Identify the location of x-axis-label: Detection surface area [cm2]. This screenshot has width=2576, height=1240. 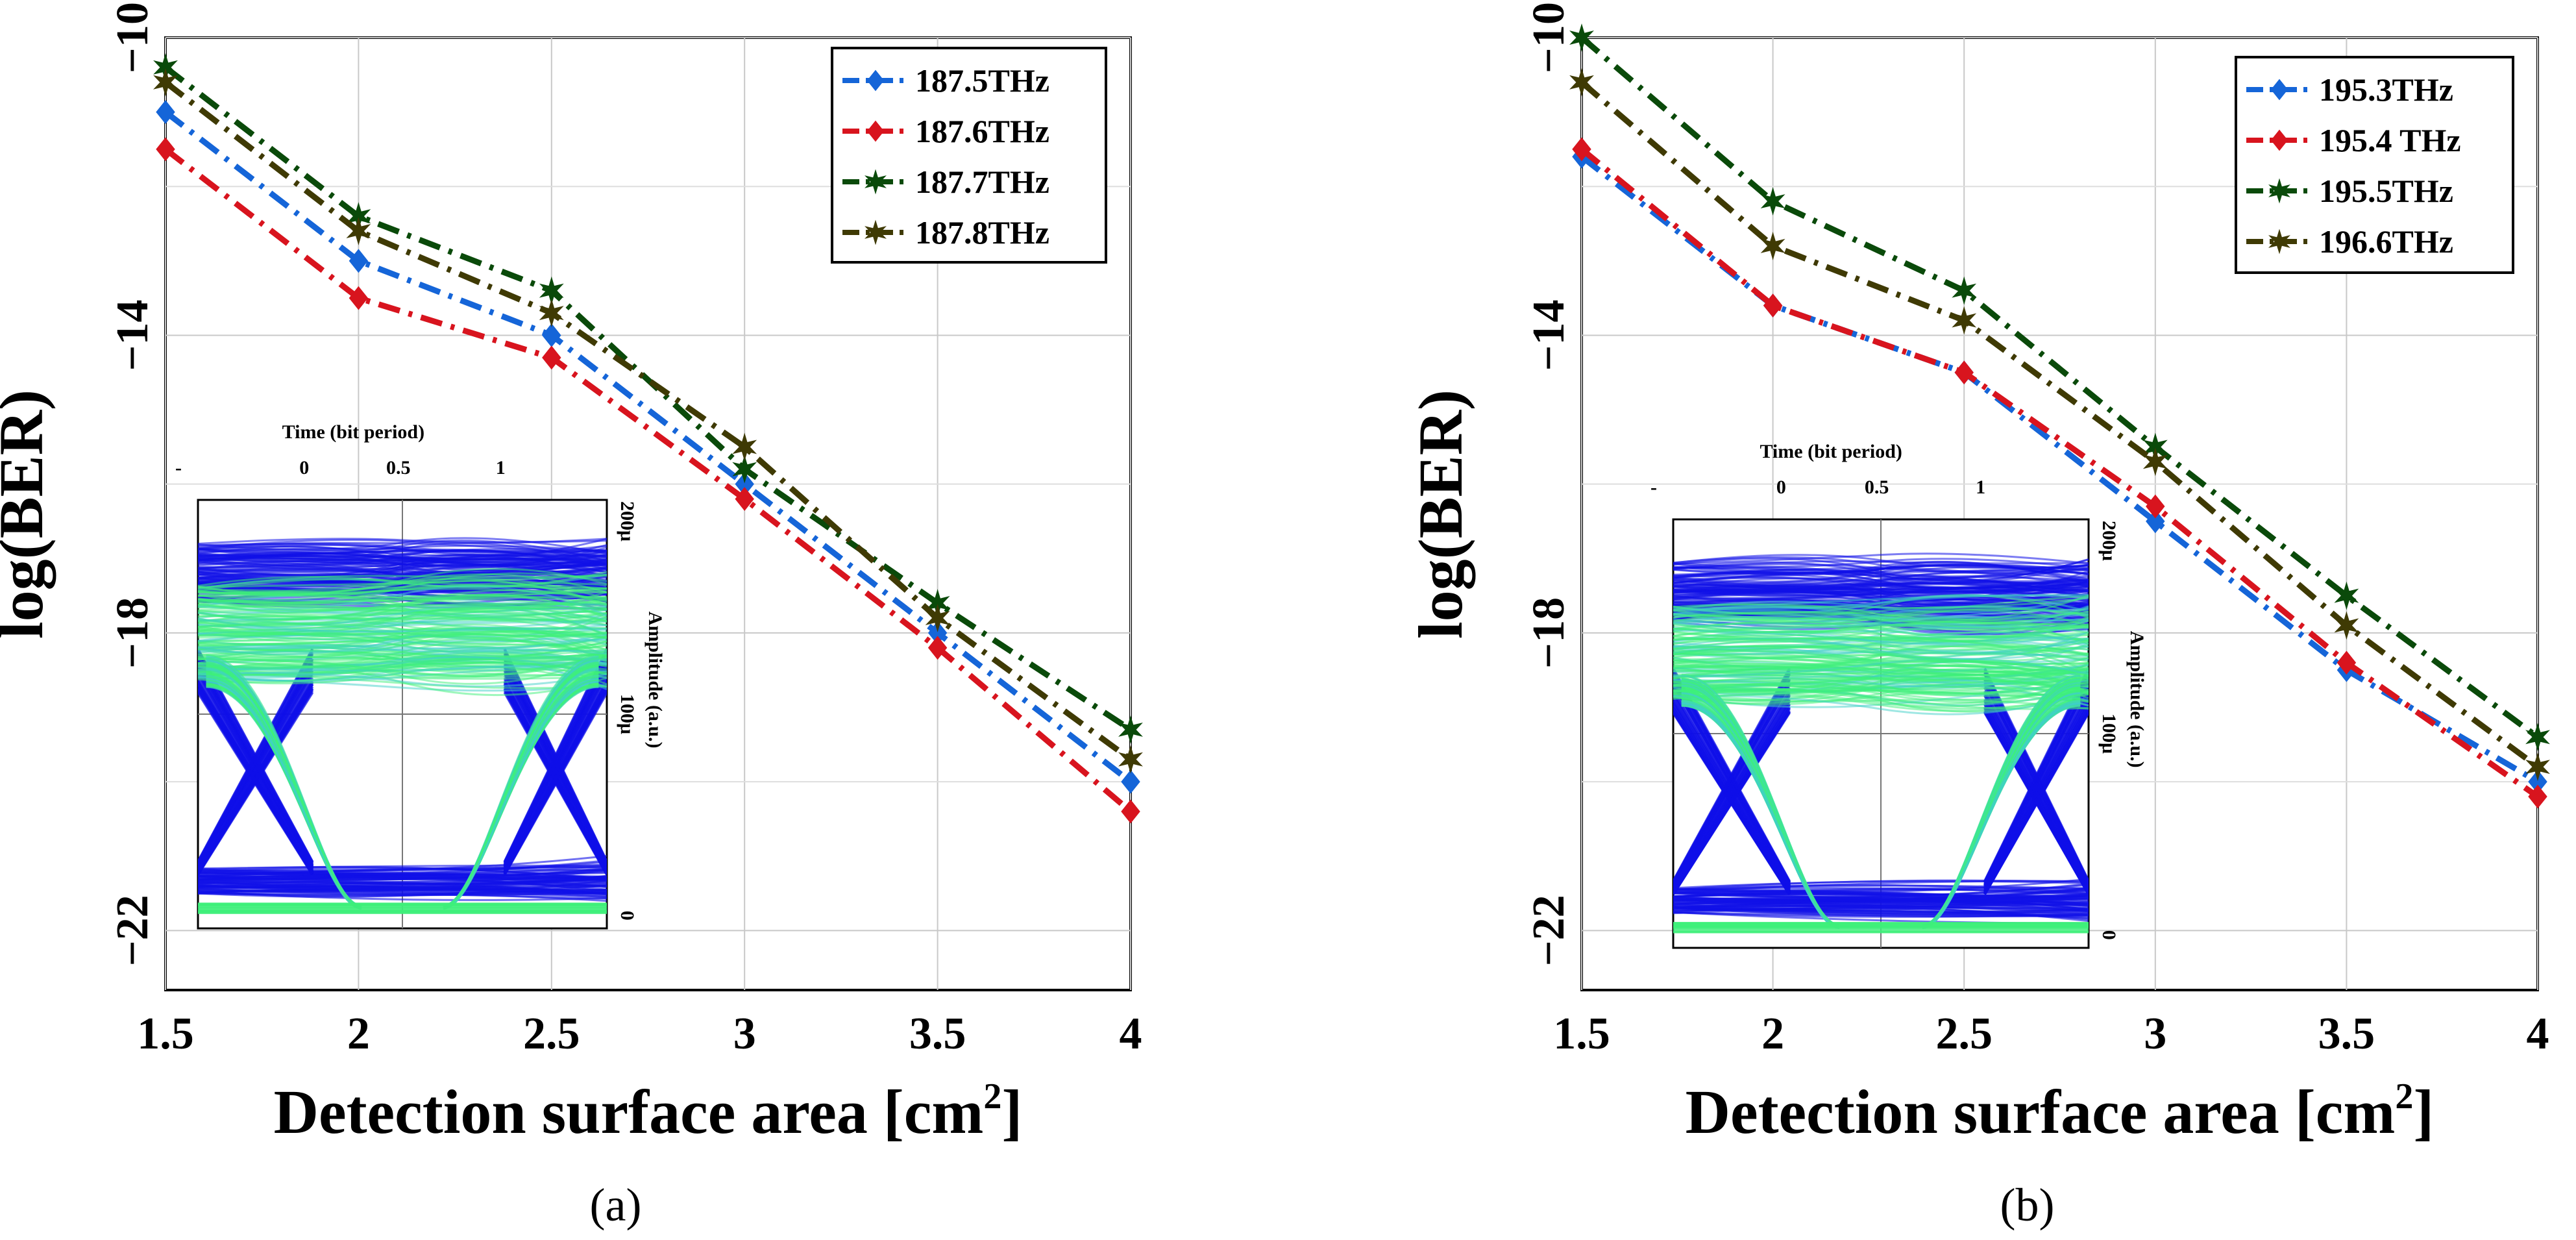
(648, 1111).